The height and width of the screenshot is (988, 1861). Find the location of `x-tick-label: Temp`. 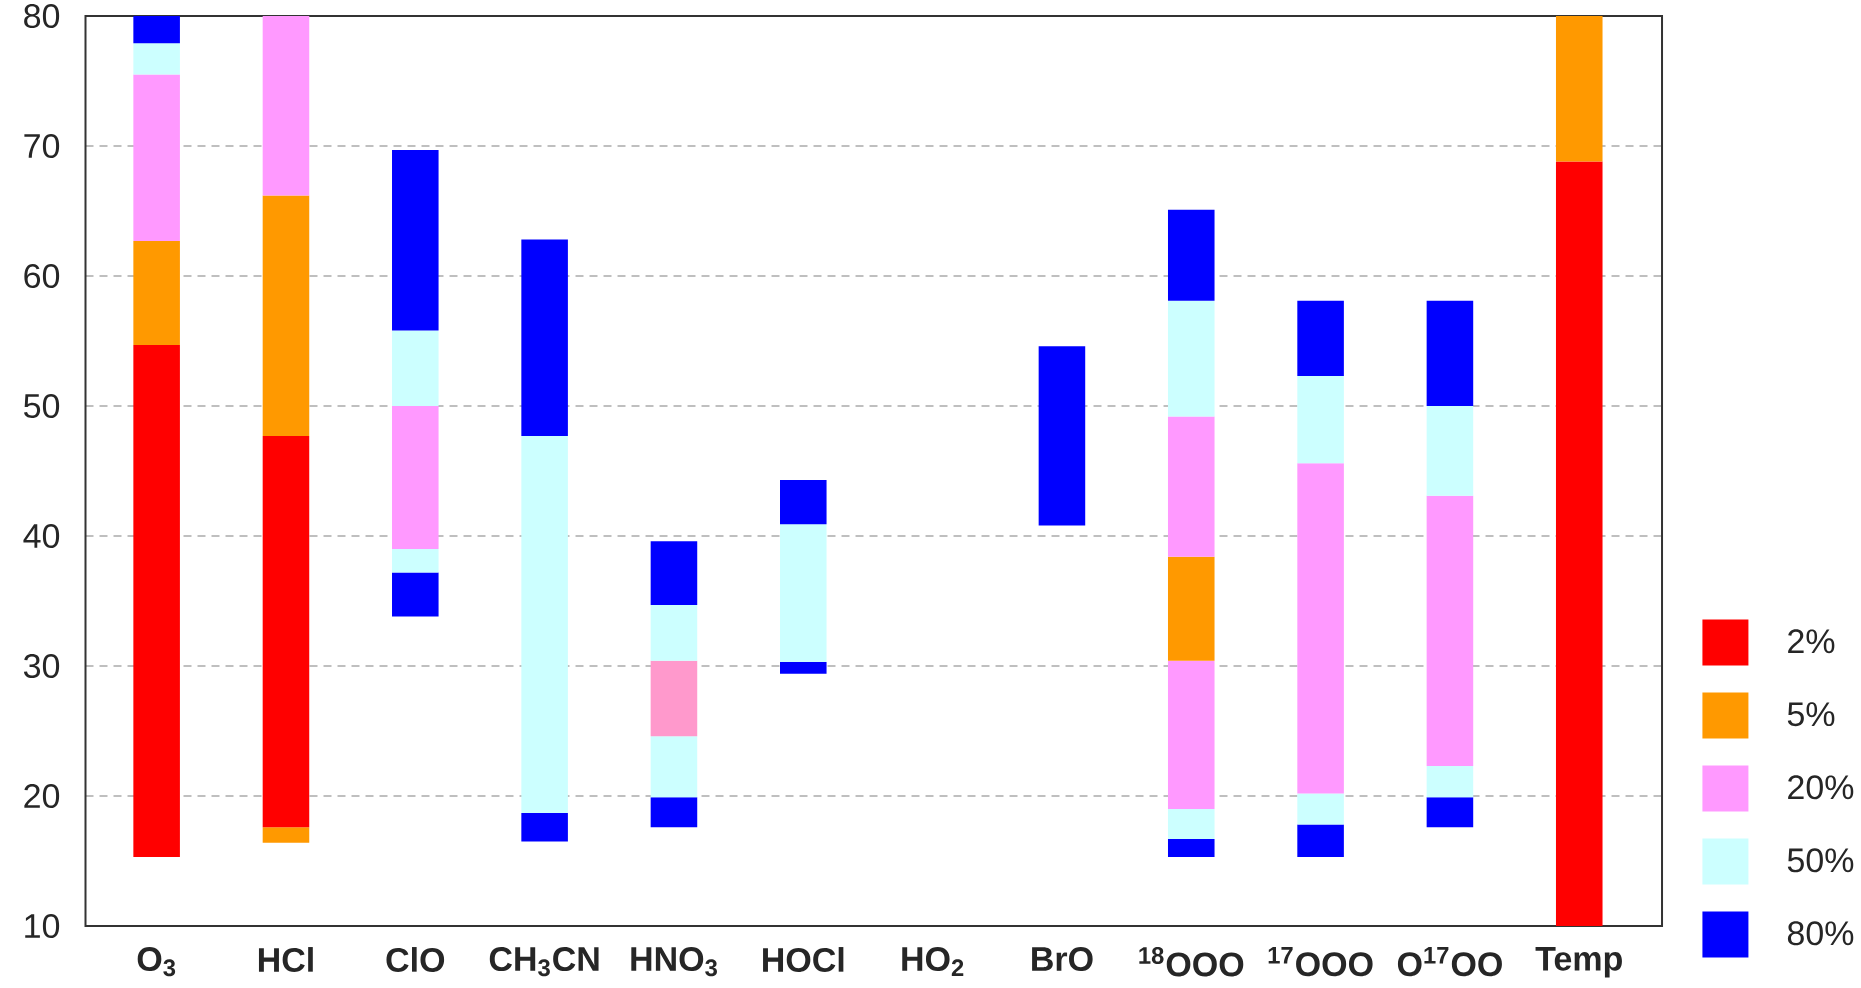

x-tick-label: Temp is located at coordinates (1578, 962).